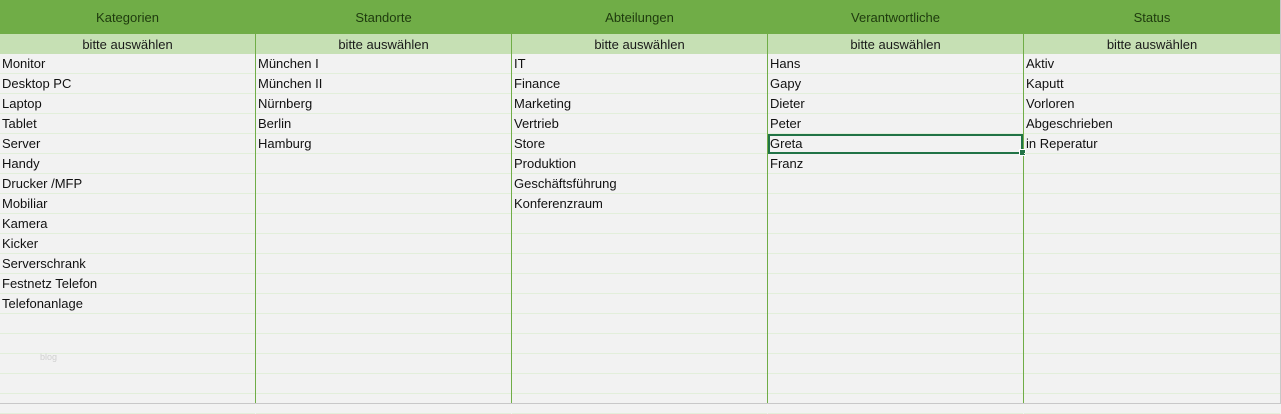 The width and height of the screenshot is (1281, 414). What do you see at coordinates (895, 64) in the screenshot?
I see `cell: Hans` at bounding box center [895, 64].